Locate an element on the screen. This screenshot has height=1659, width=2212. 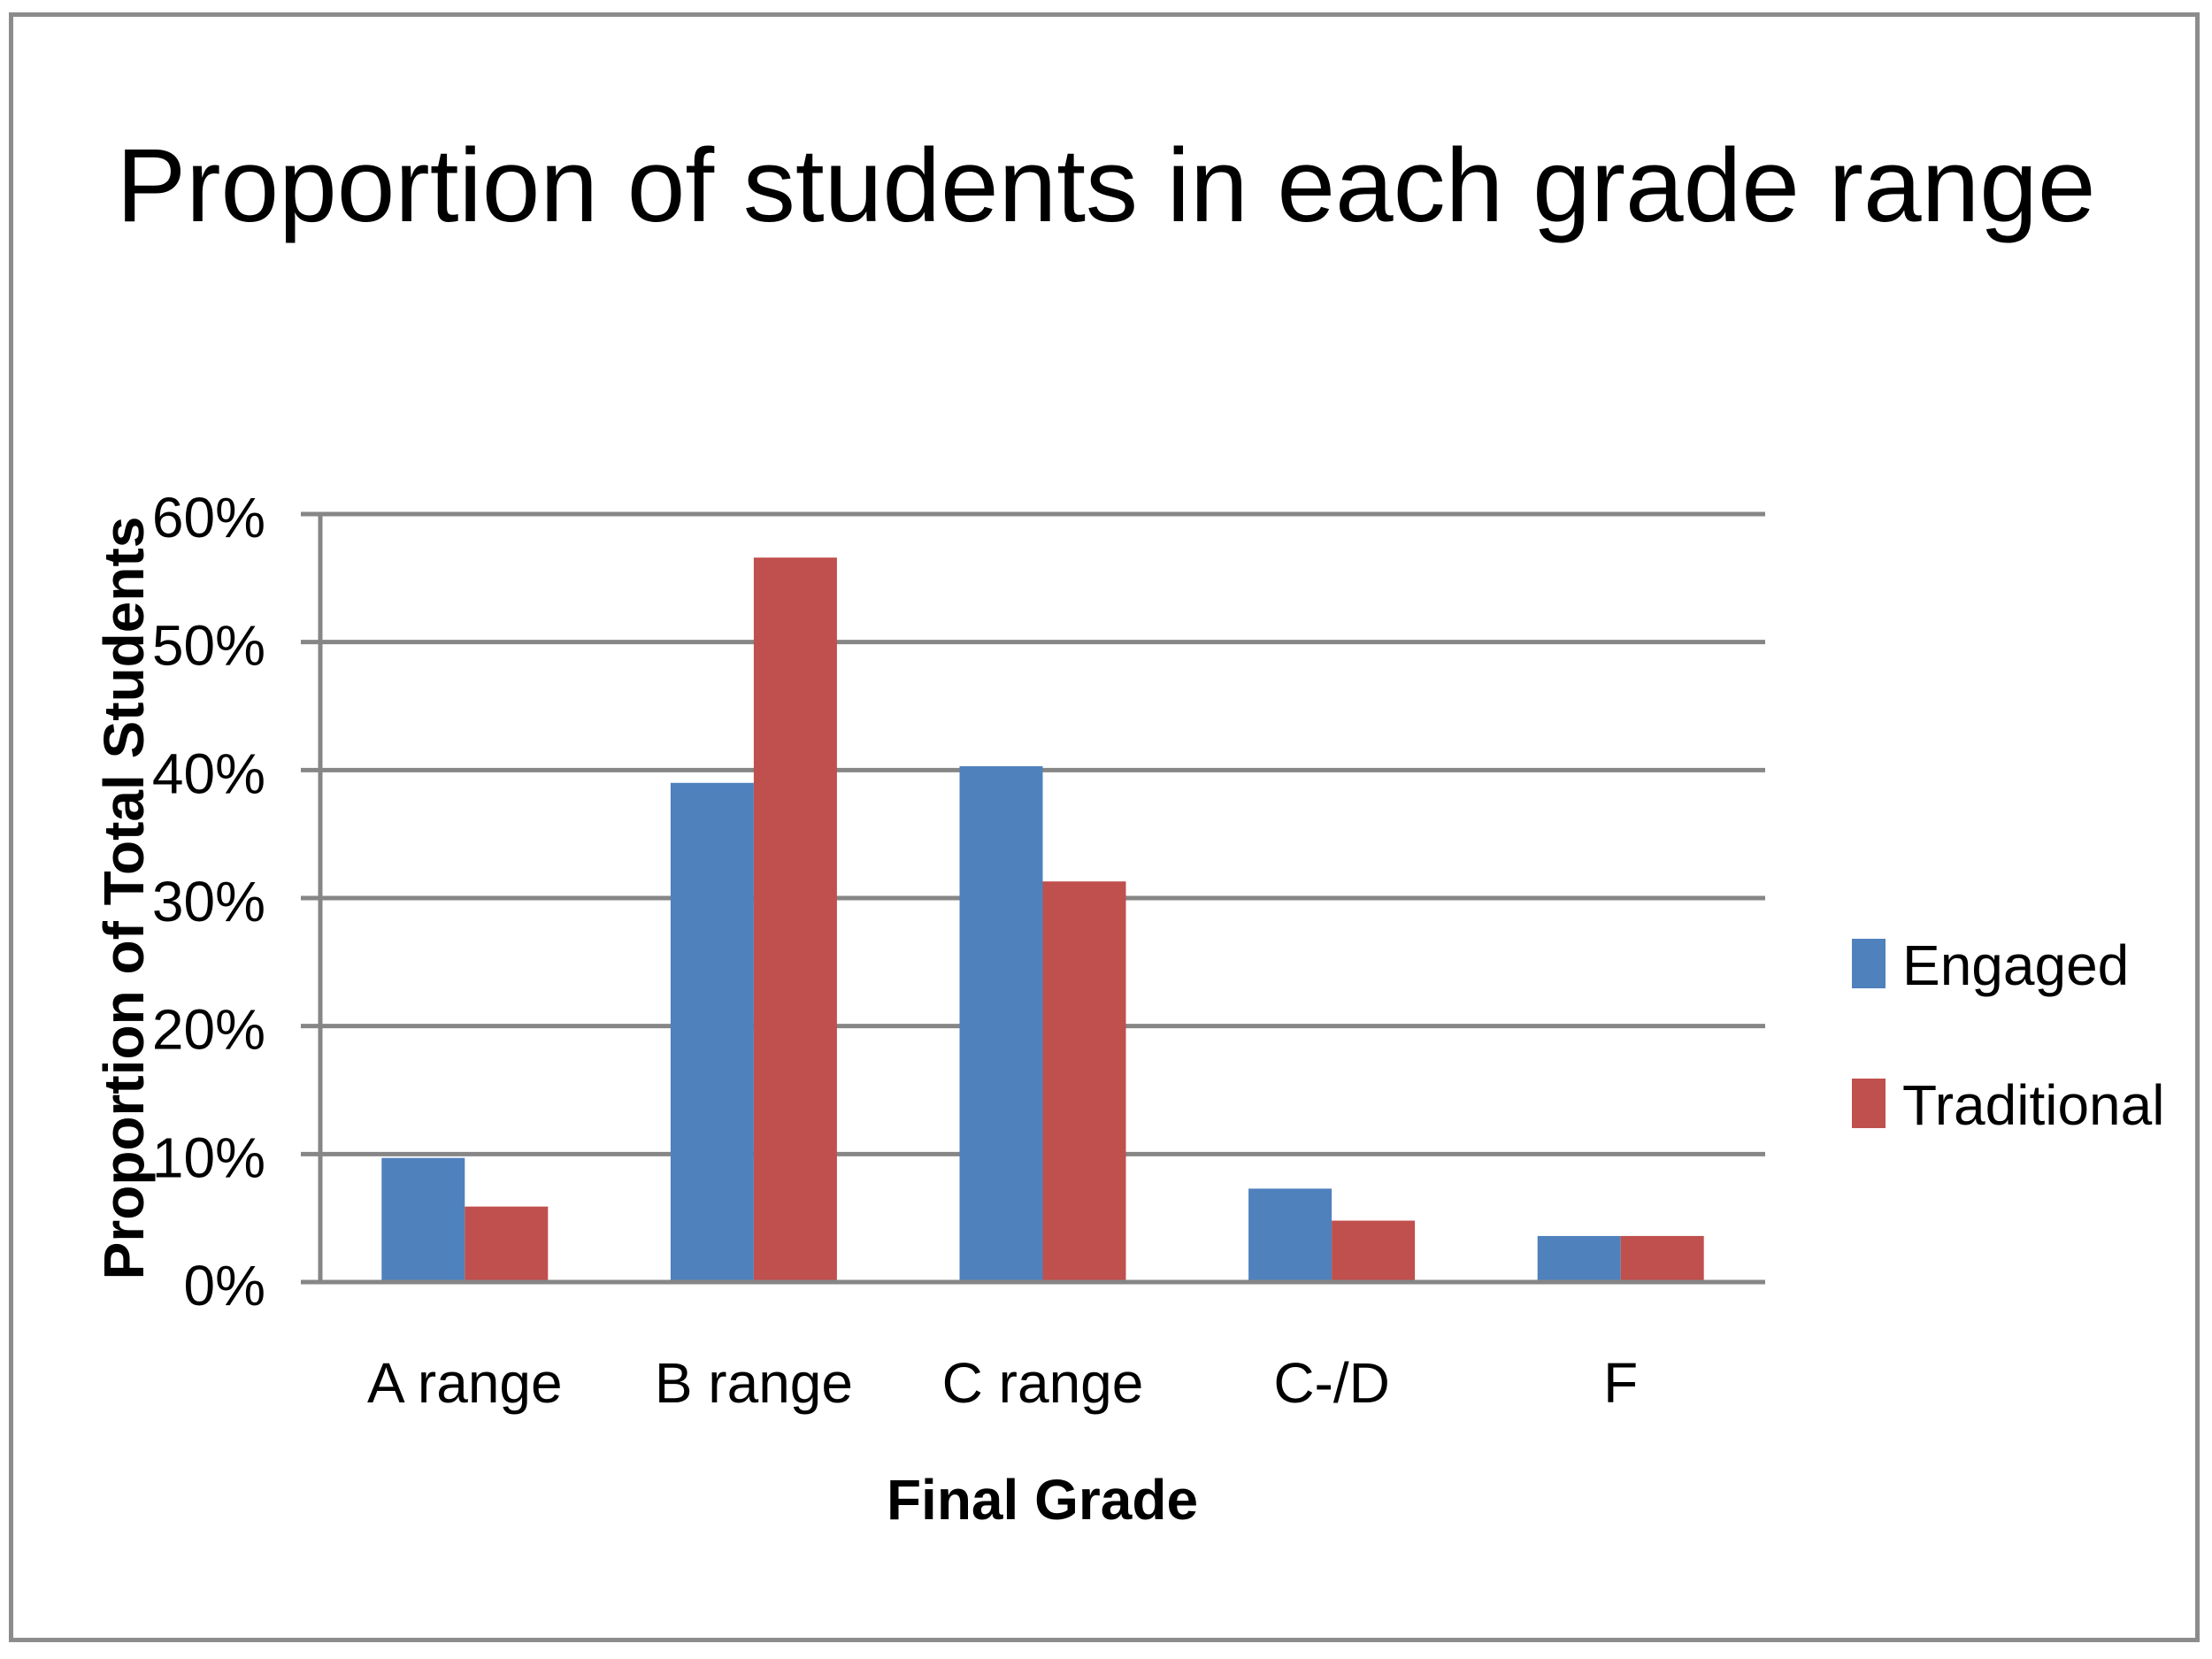
y-tick-label: 30% is located at coordinates (209, 902).